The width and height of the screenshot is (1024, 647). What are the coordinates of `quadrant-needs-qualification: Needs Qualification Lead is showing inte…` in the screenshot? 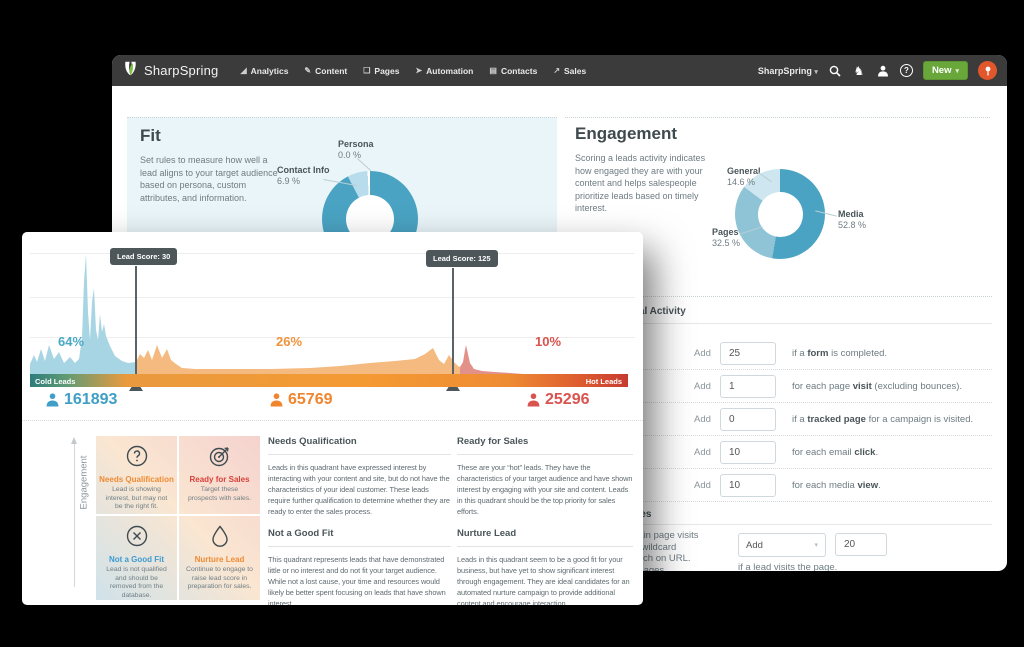 It's located at (136, 475).